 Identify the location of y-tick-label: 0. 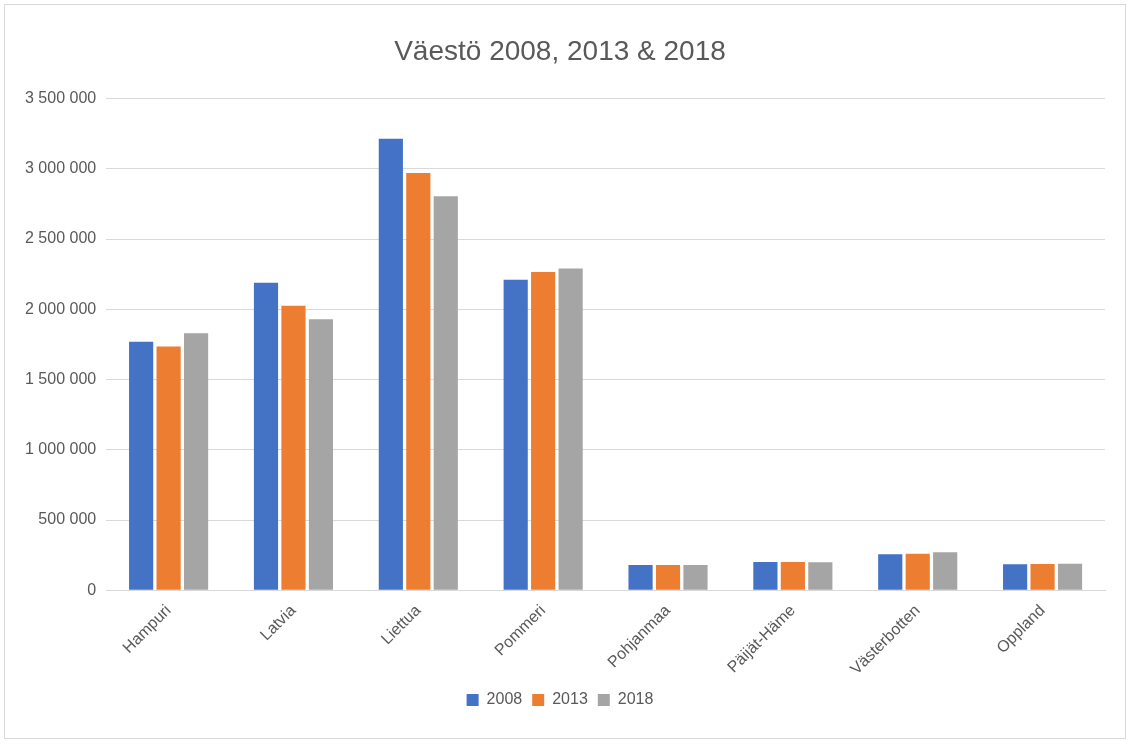
(92, 589).